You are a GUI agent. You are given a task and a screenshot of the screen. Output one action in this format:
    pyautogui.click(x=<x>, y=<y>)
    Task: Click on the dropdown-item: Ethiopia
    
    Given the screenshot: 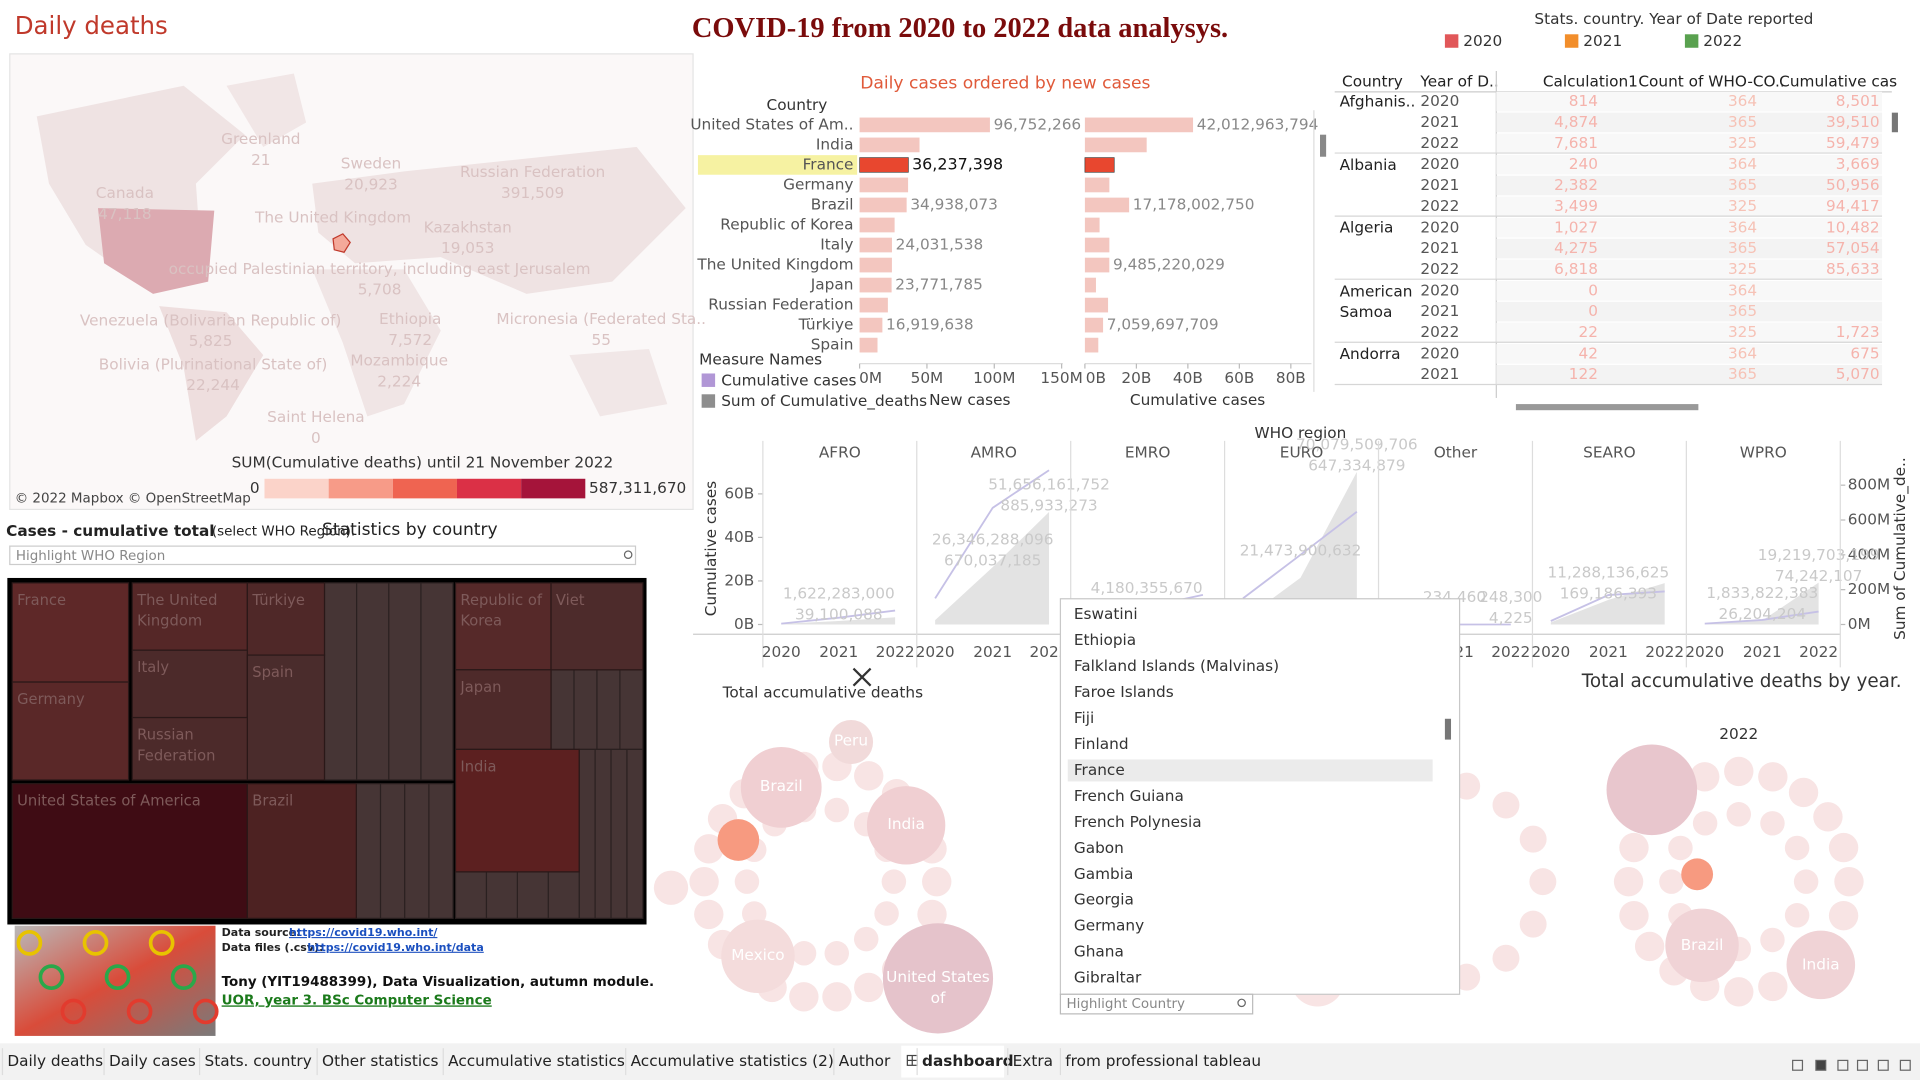 What is the action you would take?
    pyautogui.click(x=1105, y=640)
    